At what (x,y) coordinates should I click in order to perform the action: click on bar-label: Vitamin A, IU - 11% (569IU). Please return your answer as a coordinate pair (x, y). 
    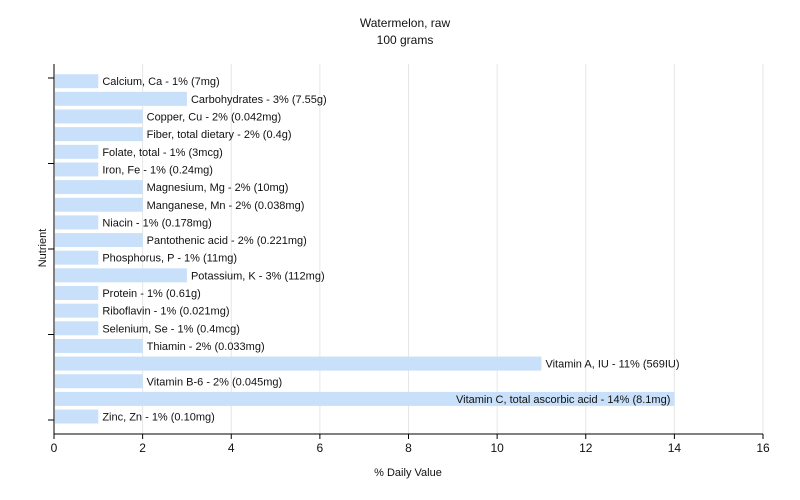
    Looking at the image, I should click on (612, 365).